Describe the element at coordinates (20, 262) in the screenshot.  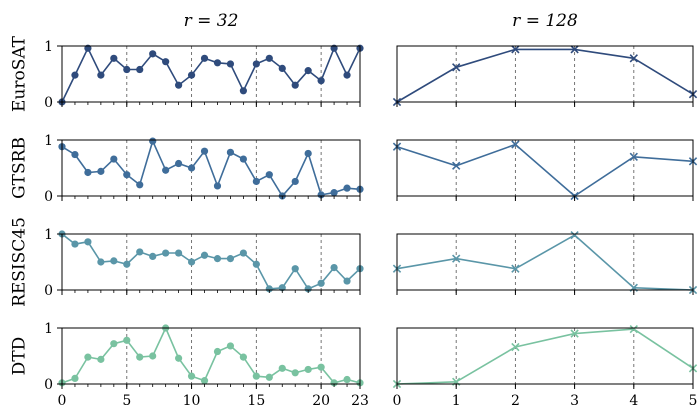
I see `row-label-resisc45: RESISC45` at that location.